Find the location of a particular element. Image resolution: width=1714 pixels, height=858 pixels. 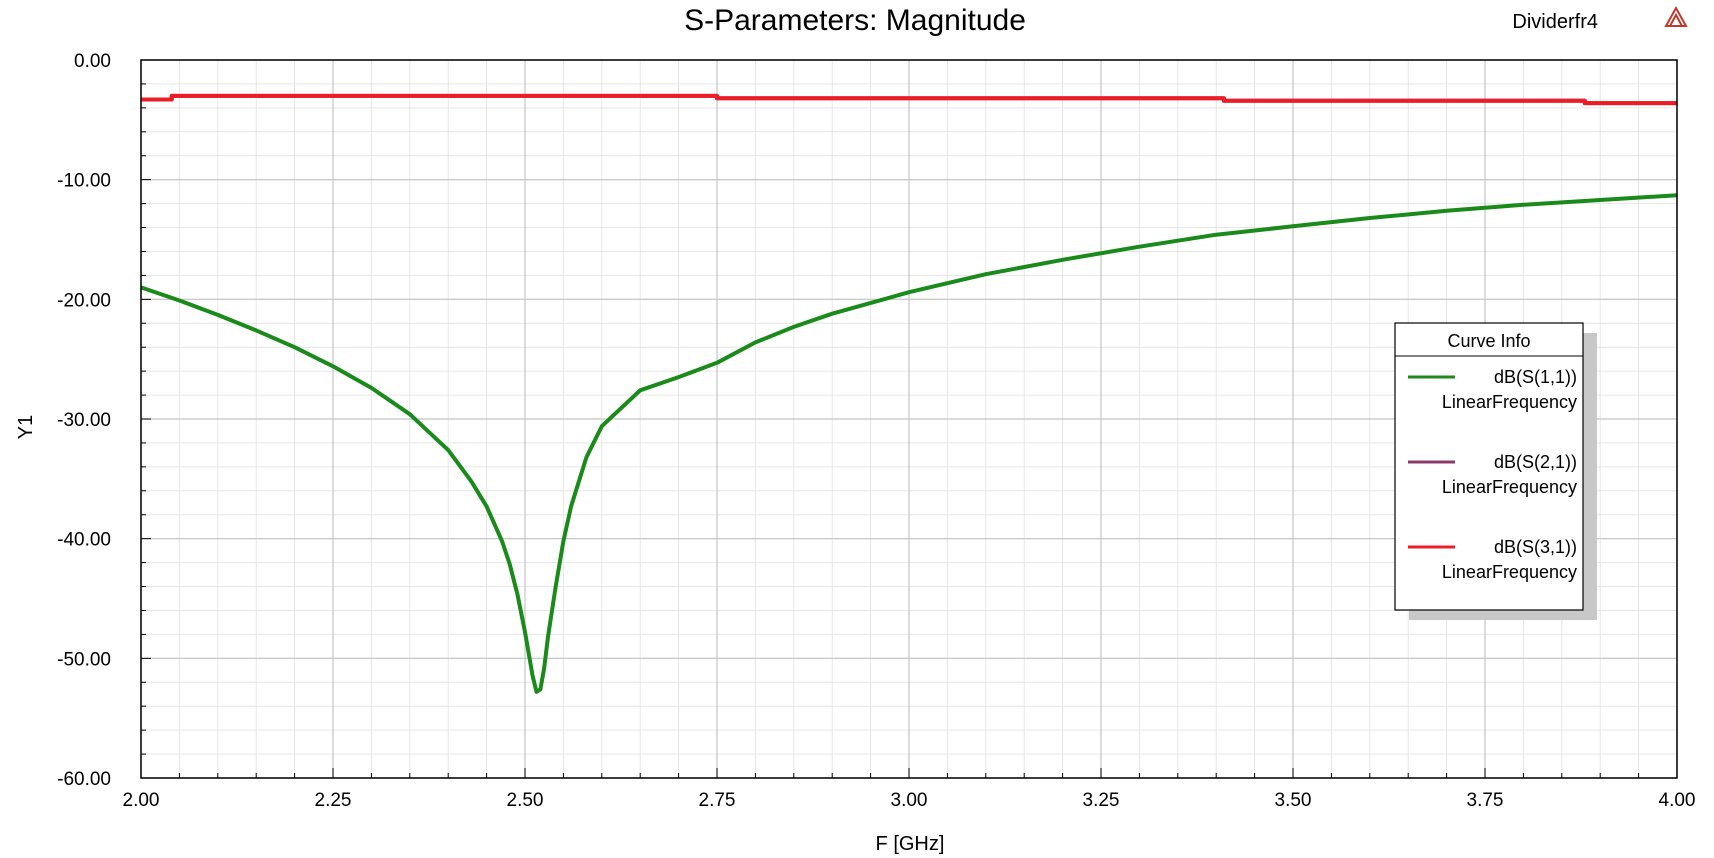

y-tick-label: -50.00 is located at coordinates (84, 659).